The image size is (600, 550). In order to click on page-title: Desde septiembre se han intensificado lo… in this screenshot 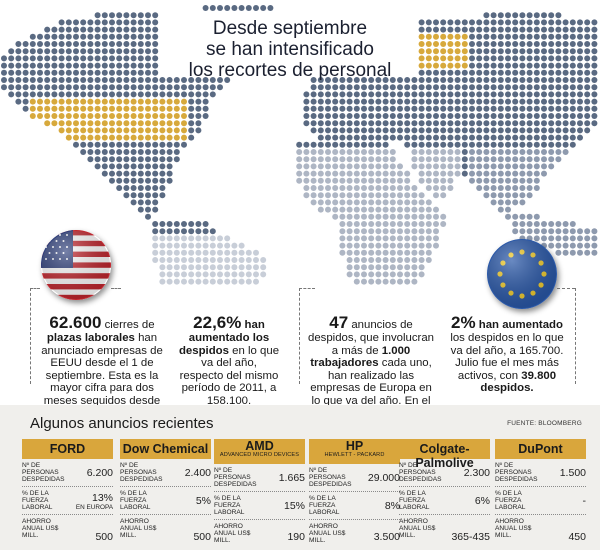, I will do `click(290, 49)`.